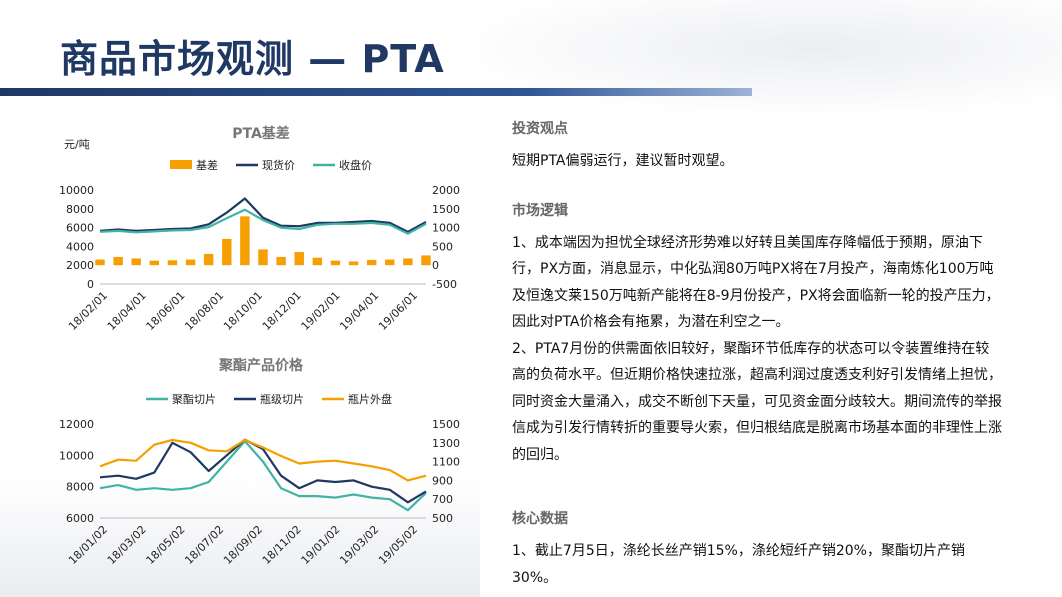  What do you see at coordinates (127, 311) in the screenshot?
I see `x-tick-1: 18/04/01` at bounding box center [127, 311].